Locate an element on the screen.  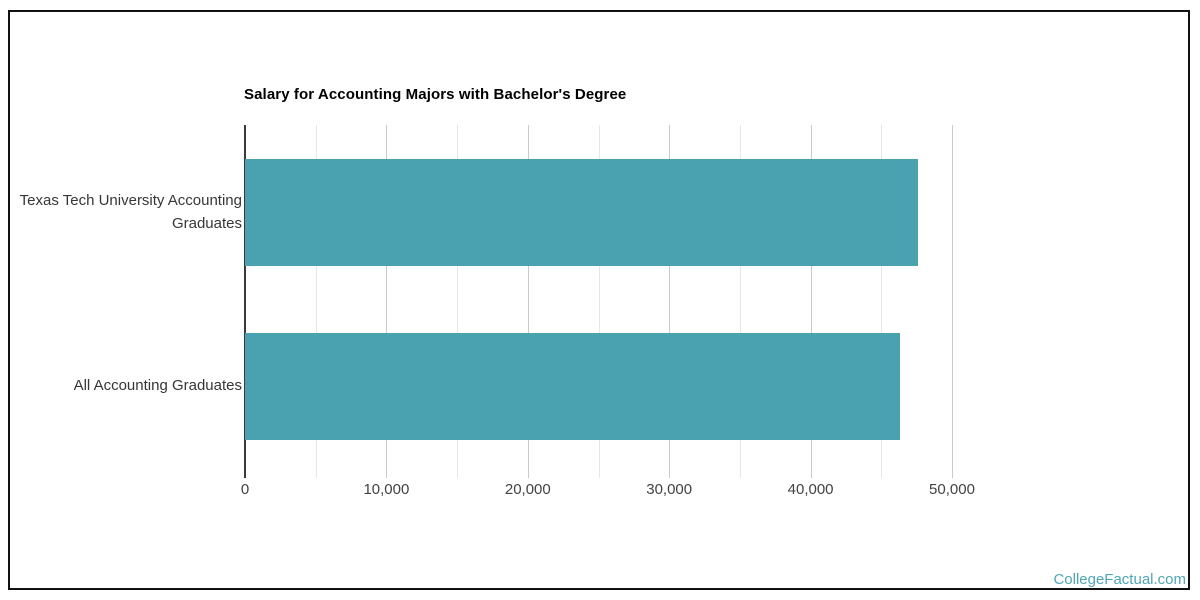
x-tick-label: 10,000 is located at coordinates (386, 489).